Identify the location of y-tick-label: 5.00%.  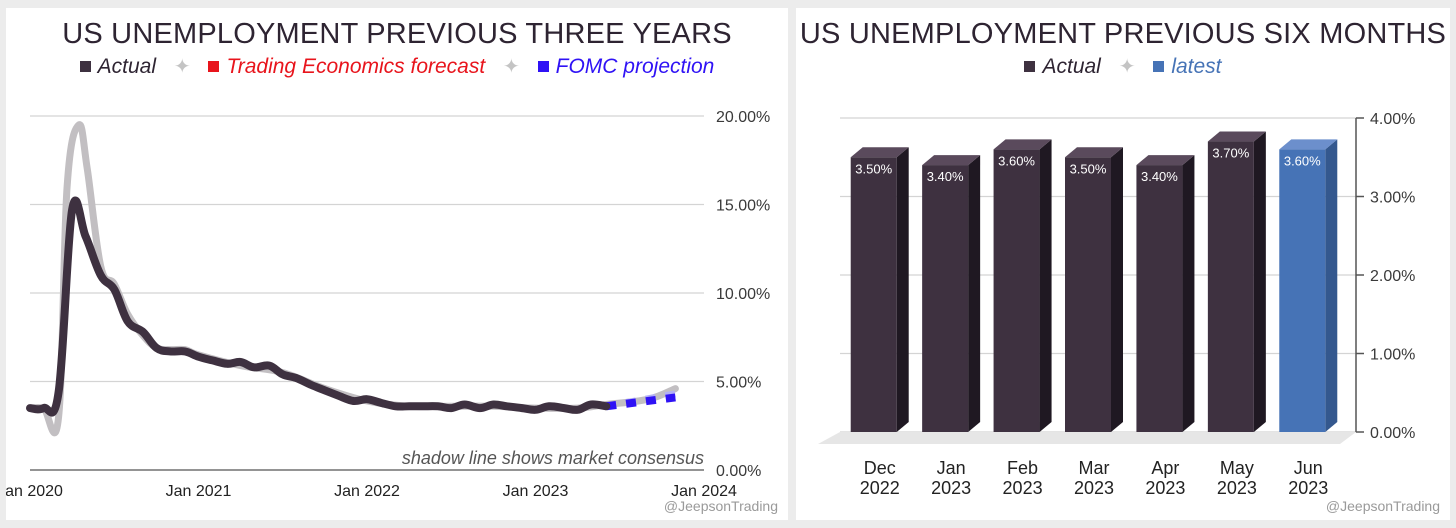
(738, 383).